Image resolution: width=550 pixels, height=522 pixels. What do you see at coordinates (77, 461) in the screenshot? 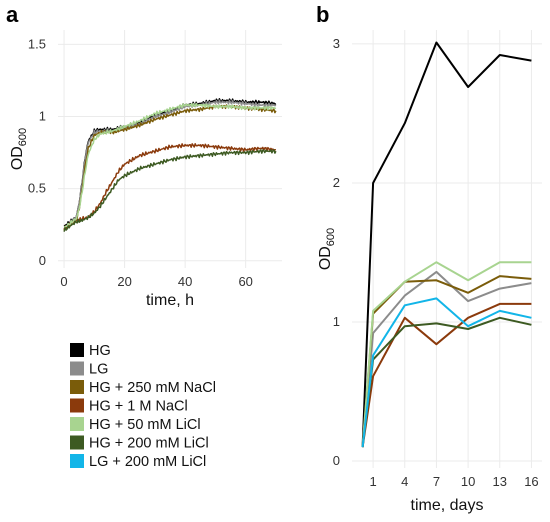
I see `legend-swatch-lg-200-mm-licl` at bounding box center [77, 461].